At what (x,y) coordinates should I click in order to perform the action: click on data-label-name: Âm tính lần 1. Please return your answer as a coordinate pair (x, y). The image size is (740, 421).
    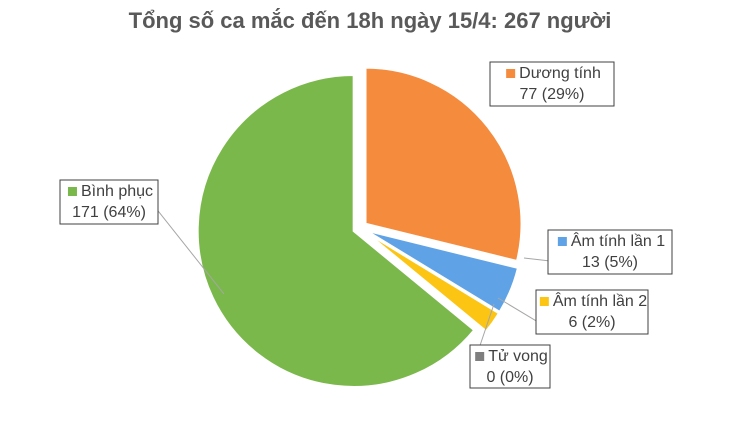
    Looking at the image, I should click on (618, 240).